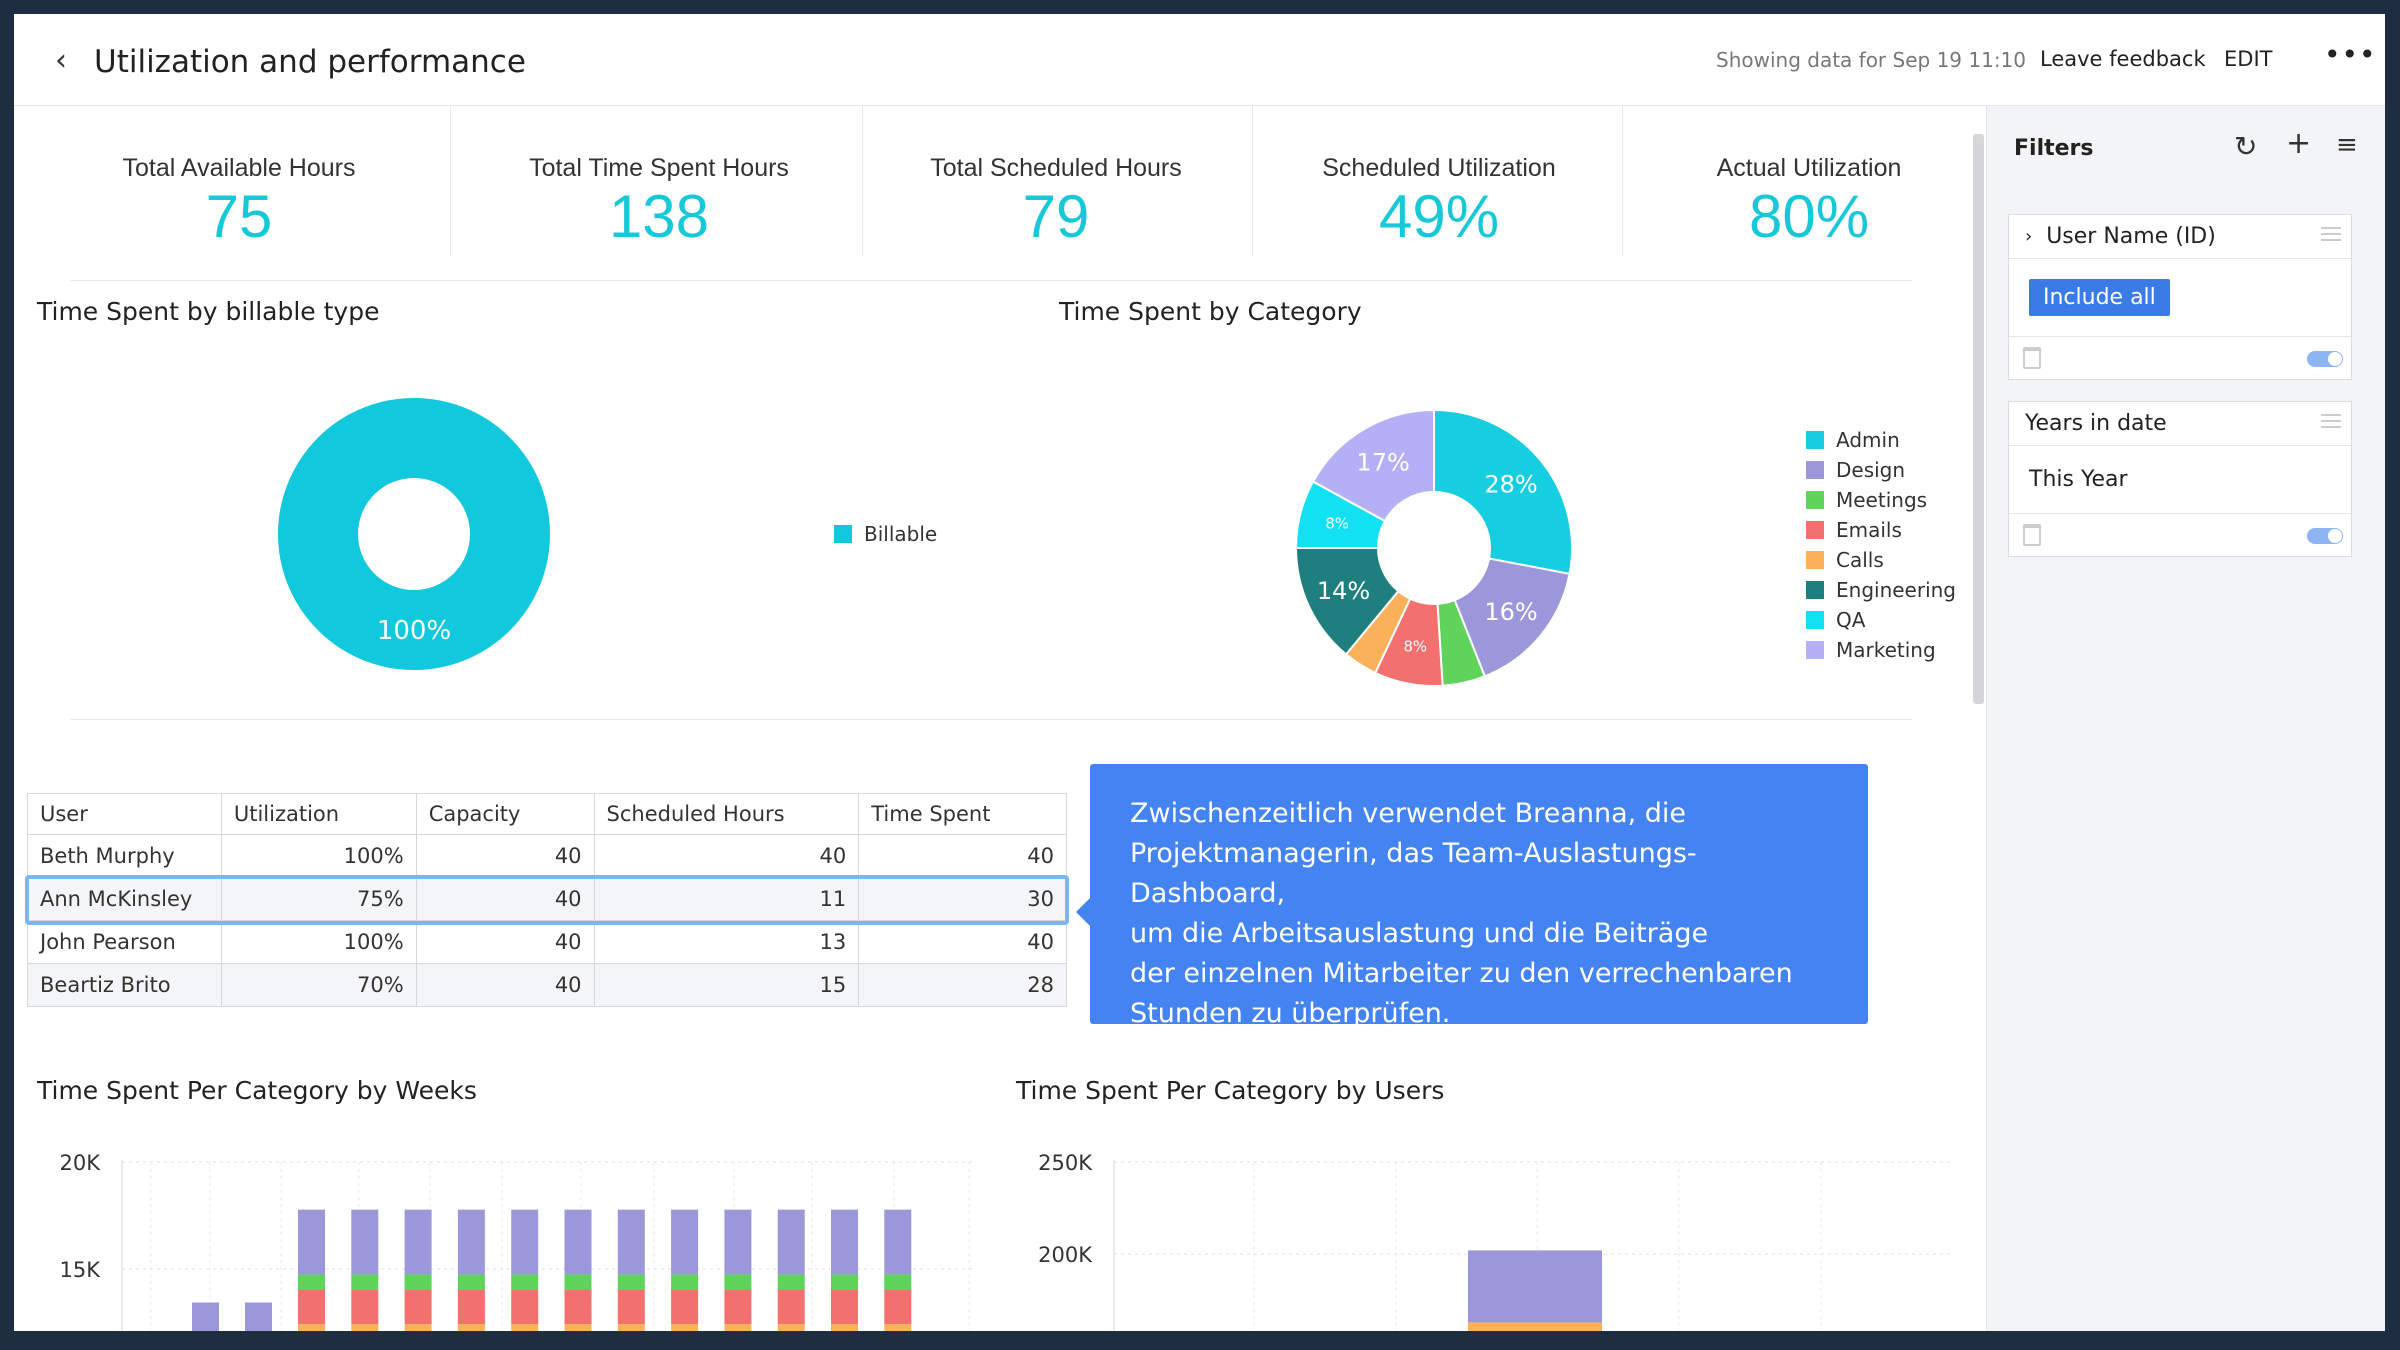 This screenshot has width=2400, height=1350. What do you see at coordinates (726, 856) in the screenshot?
I see `scheduled-hours-cell: 40` at bounding box center [726, 856].